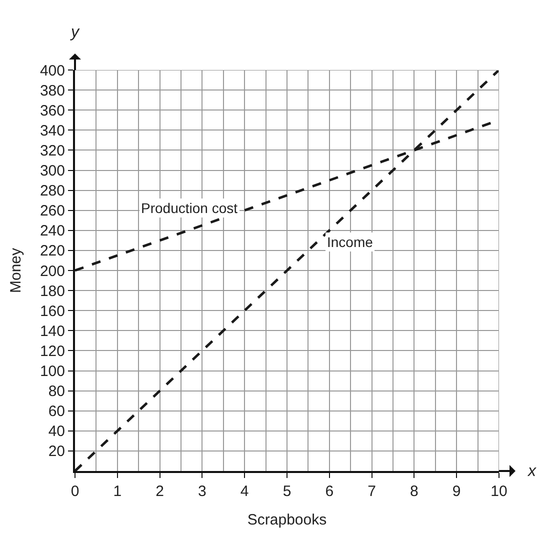  What do you see at coordinates (56, 451) in the screenshot?
I see `y-tick-label: 20` at bounding box center [56, 451].